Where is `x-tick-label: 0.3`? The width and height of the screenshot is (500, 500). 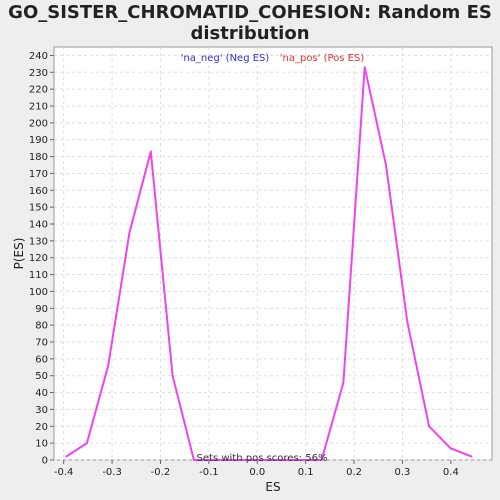
x-tick-label: 0.3 is located at coordinates (403, 472).